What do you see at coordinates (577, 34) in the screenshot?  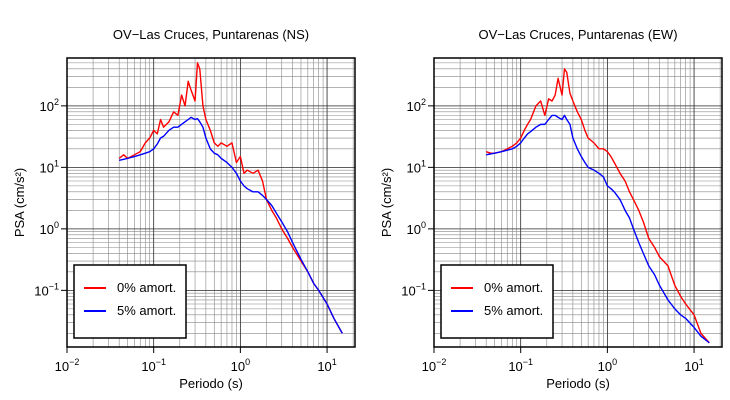 I see `chart-title: OV−Las Cruces, Puntarenas (EW)` at bounding box center [577, 34].